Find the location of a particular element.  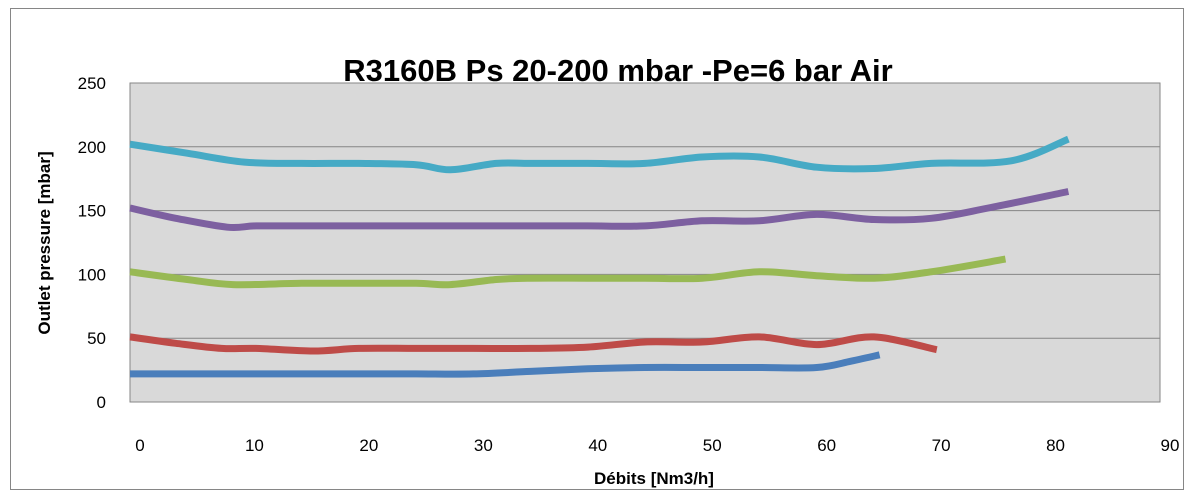

y-tick-label: 200 is located at coordinates (92, 147).